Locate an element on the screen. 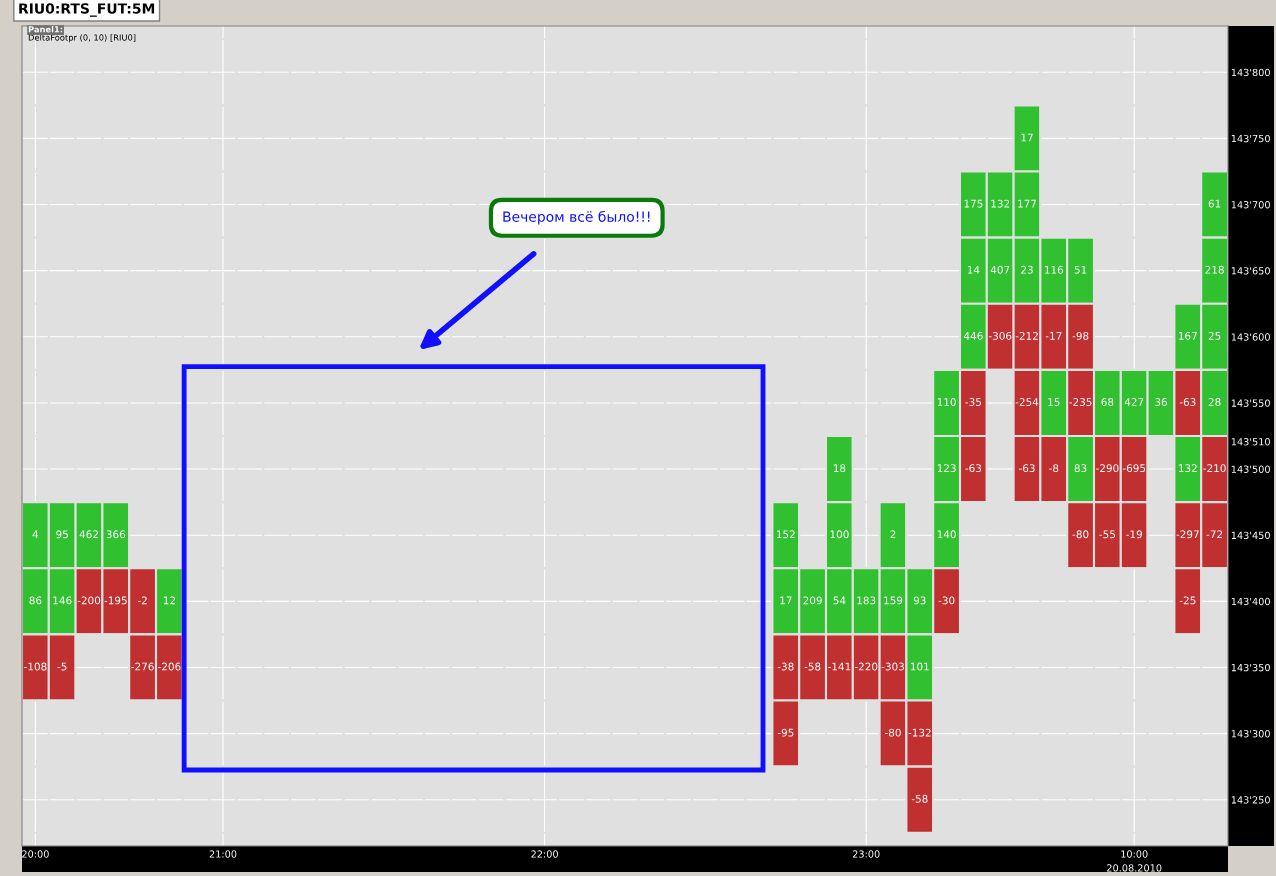 This screenshot has width=1276, height=876. data-label: -200 is located at coordinates (89, 600).